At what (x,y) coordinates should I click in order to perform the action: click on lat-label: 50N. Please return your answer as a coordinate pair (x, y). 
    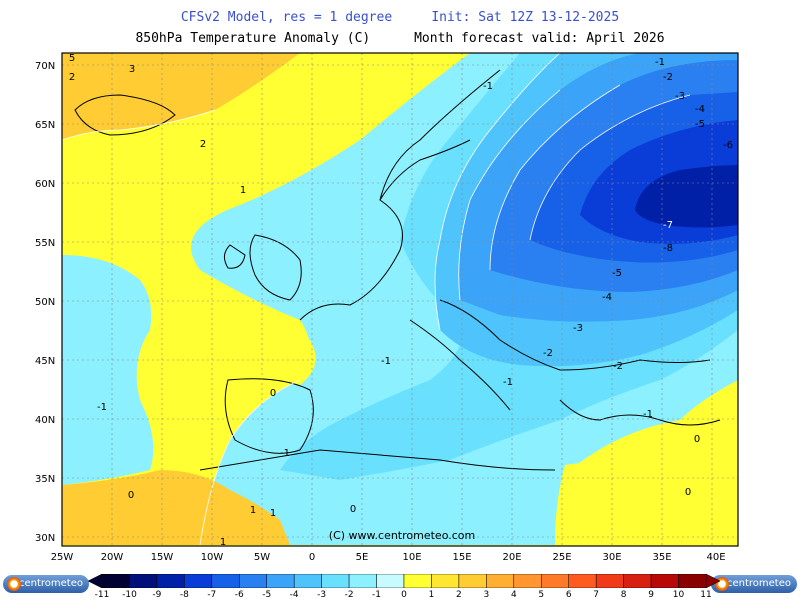
    Looking at the image, I should click on (45, 302).